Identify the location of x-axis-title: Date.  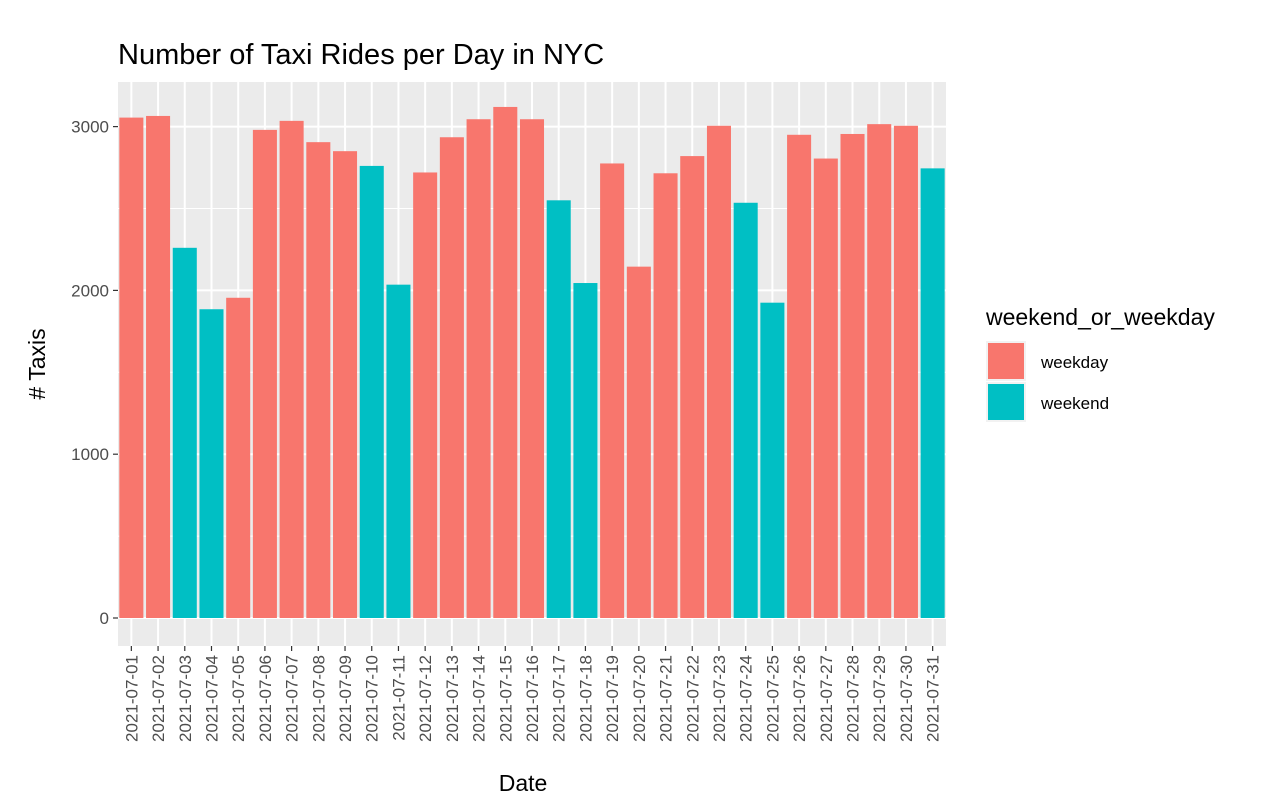
(523, 783).